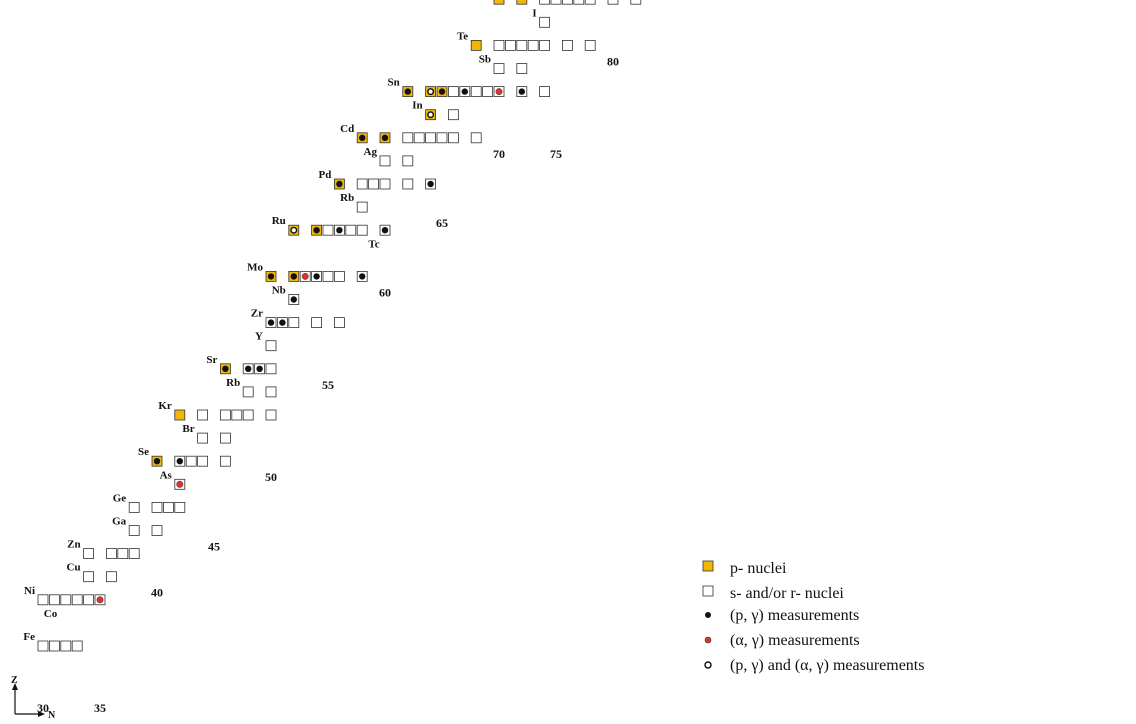 This screenshot has height=724, width=1136. I want to click on alpha-gamma-dot-z50-n70, so click(499, 92).